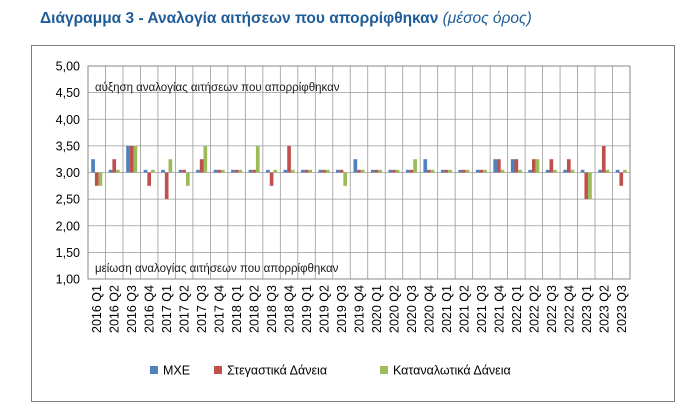 The width and height of the screenshot is (700, 419). Describe the element at coordinates (499, 309) in the screenshot. I see `x-tick-label: 2021 Q4` at that location.